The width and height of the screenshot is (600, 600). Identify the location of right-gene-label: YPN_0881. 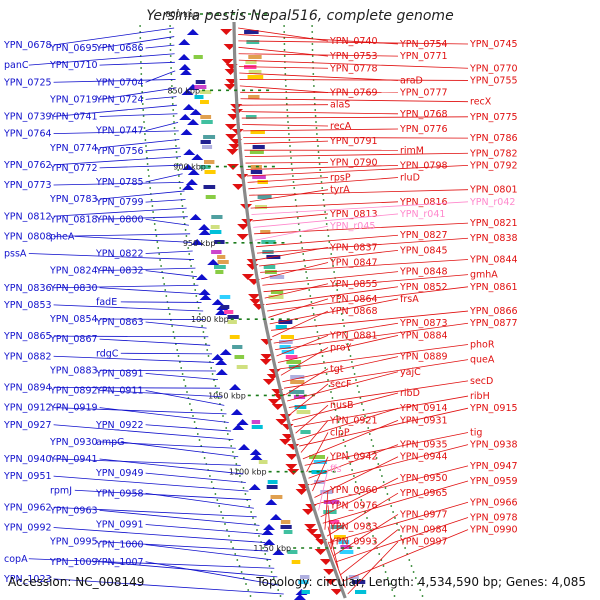
(327, 343).